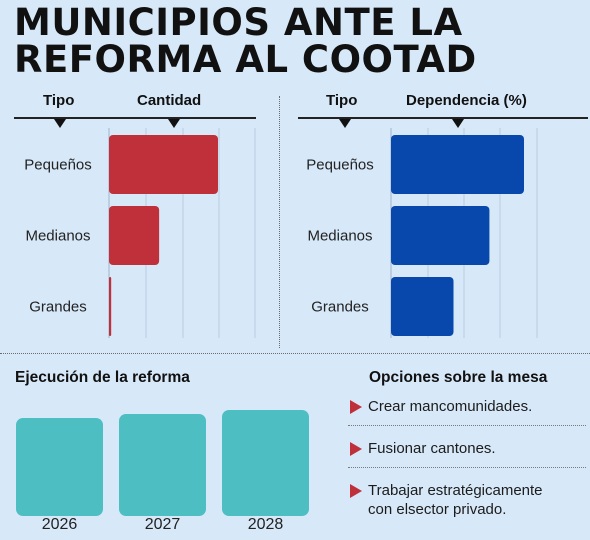 Image resolution: width=590 pixels, height=540 pixels. I want to click on header-dependencia: Dependencia (%), so click(466, 100).